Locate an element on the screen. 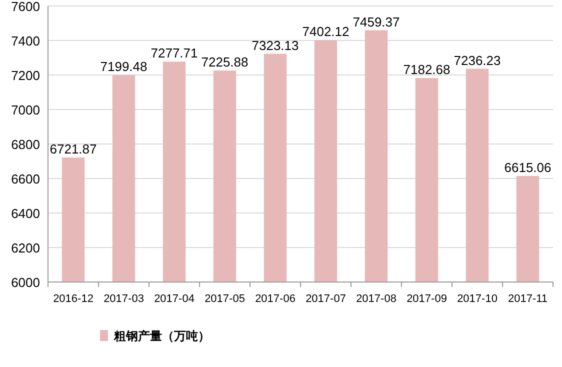 Image resolution: width=562 pixels, height=367 pixels. data-label: 7199.48 is located at coordinates (124, 66).